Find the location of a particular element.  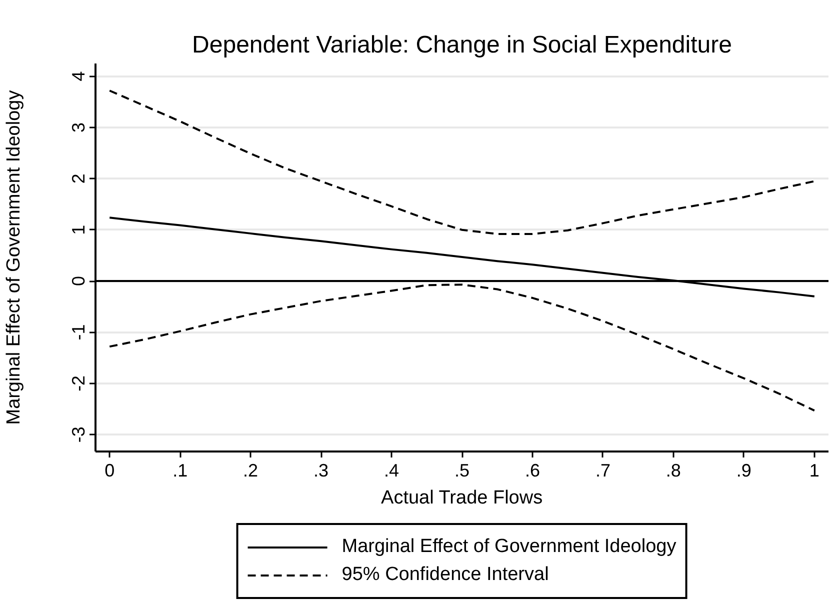

y-tick-label: 1 is located at coordinates (78, 229).